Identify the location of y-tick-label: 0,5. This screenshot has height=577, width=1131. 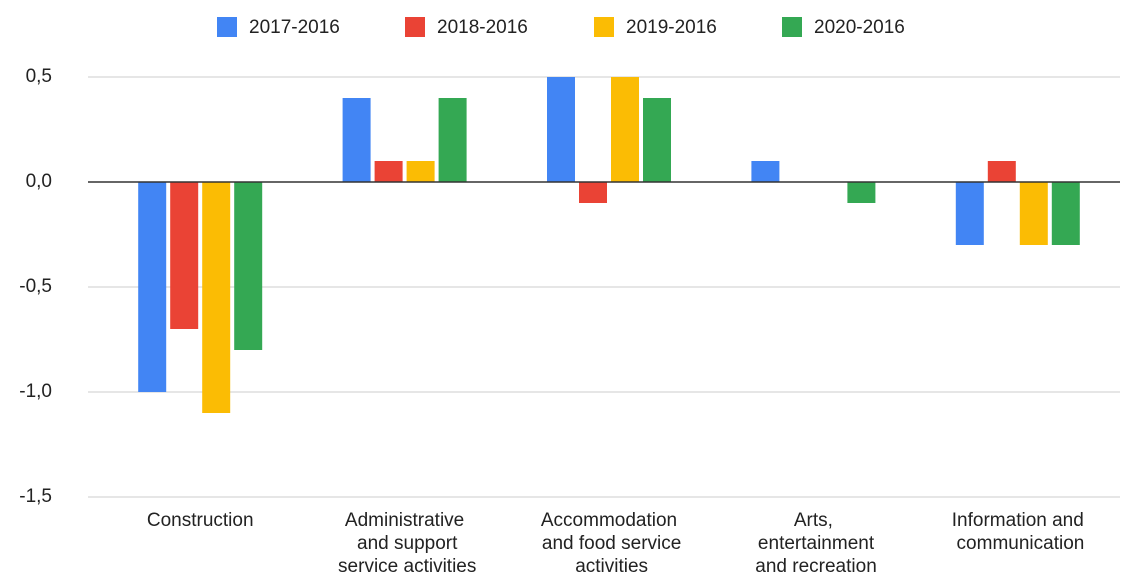
(39, 76).